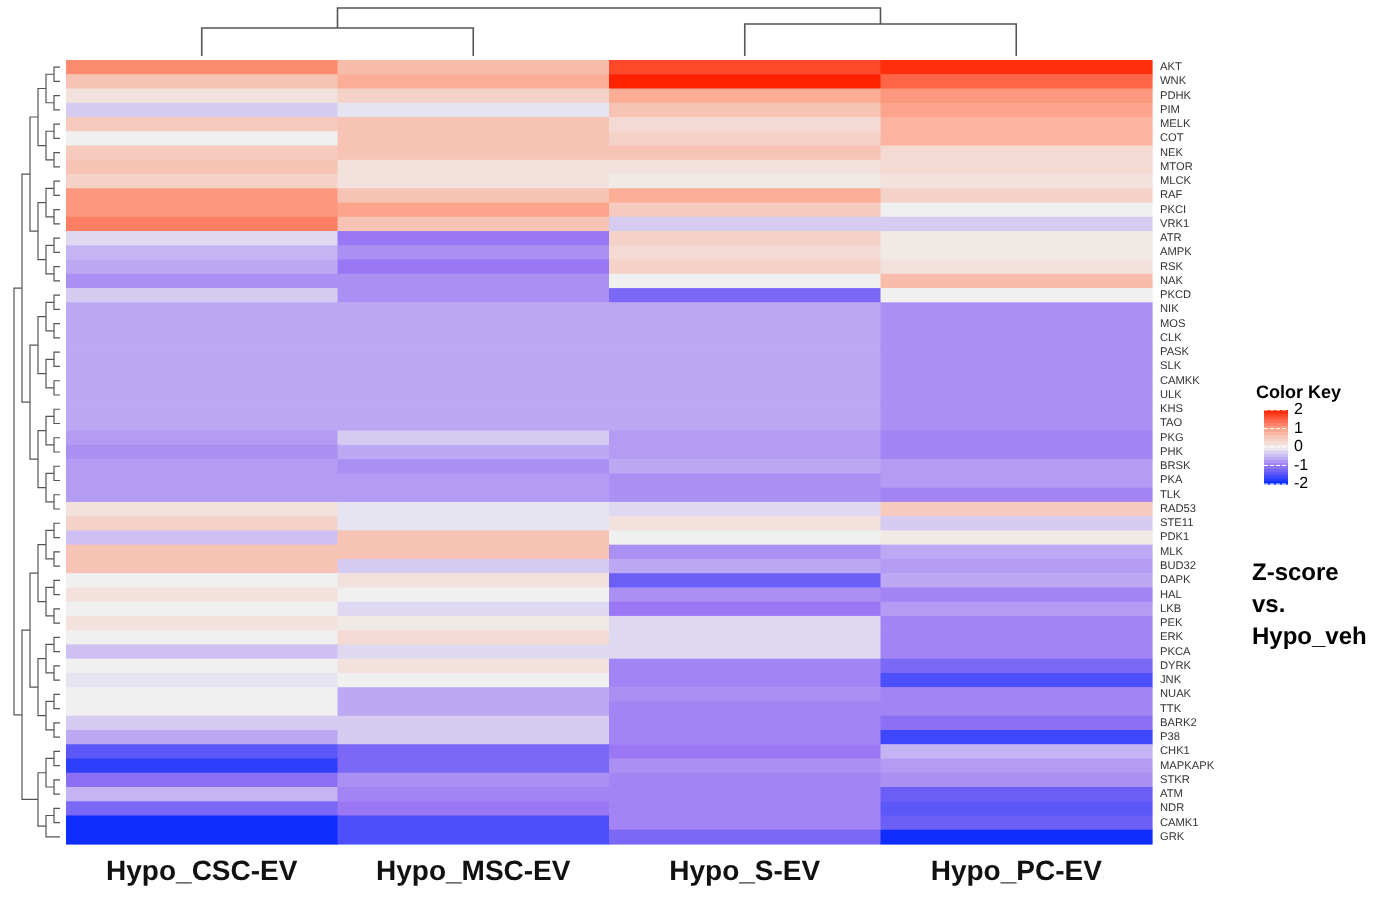 This screenshot has height=898, width=1400. I want to click on color-bar-label: 2, so click(1299, 409).